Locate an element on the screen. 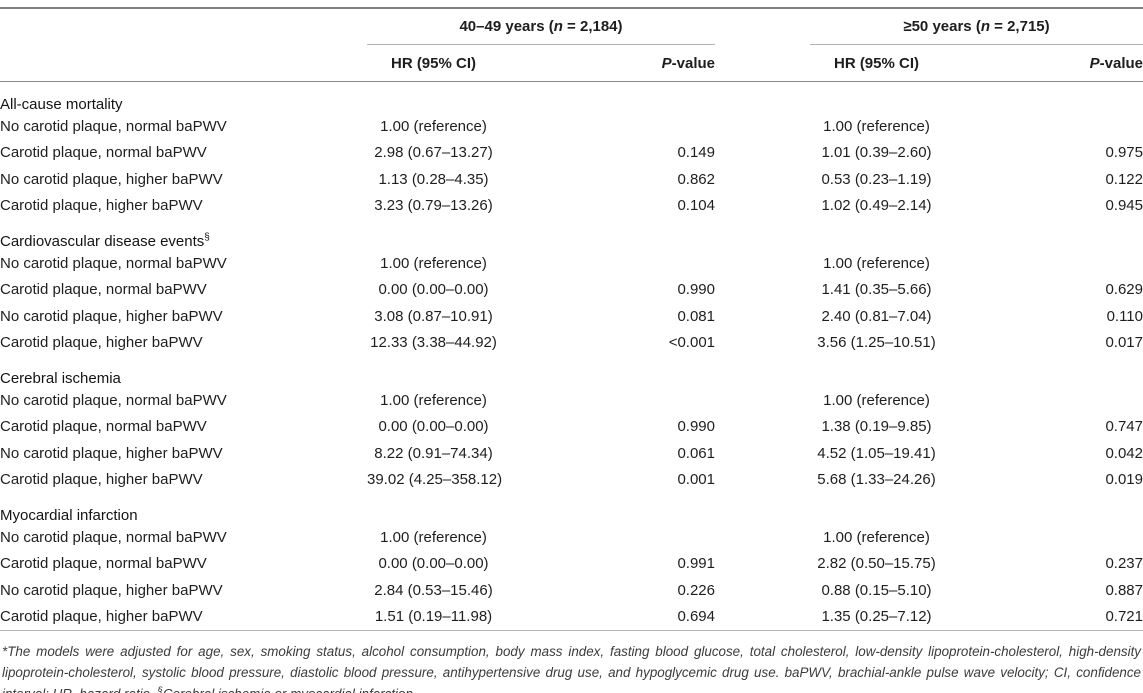 The image size is (1143, 693). hr-ci-cell: 1.35 (0.25–7.12) is located at coordinates (876, 617).